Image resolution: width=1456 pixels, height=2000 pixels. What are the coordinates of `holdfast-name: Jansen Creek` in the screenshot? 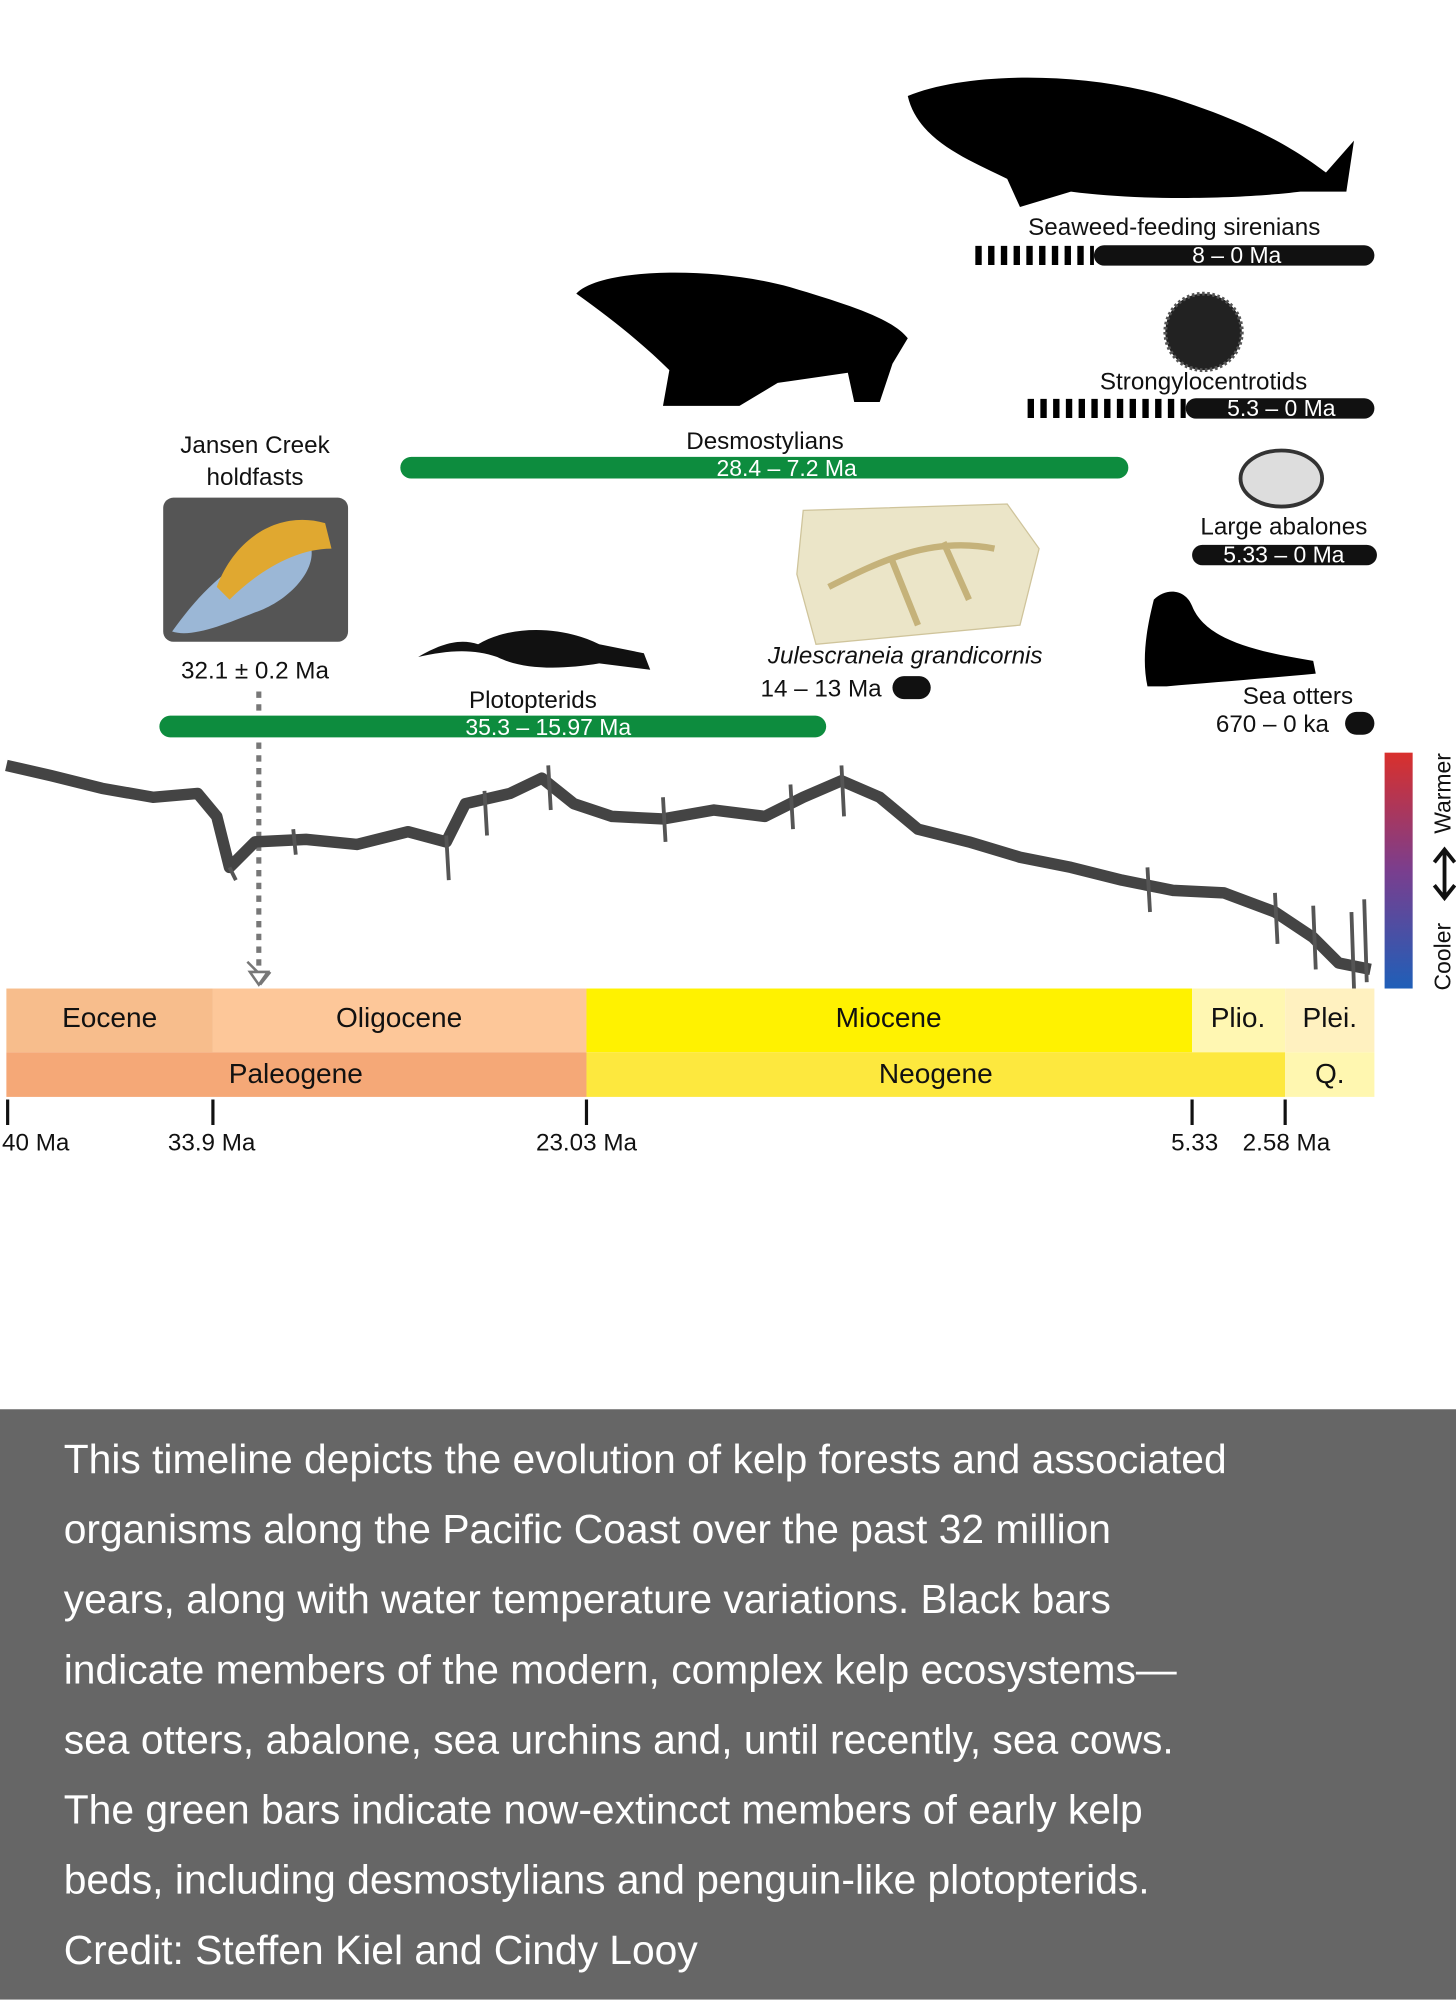 It's located at (255, 445).